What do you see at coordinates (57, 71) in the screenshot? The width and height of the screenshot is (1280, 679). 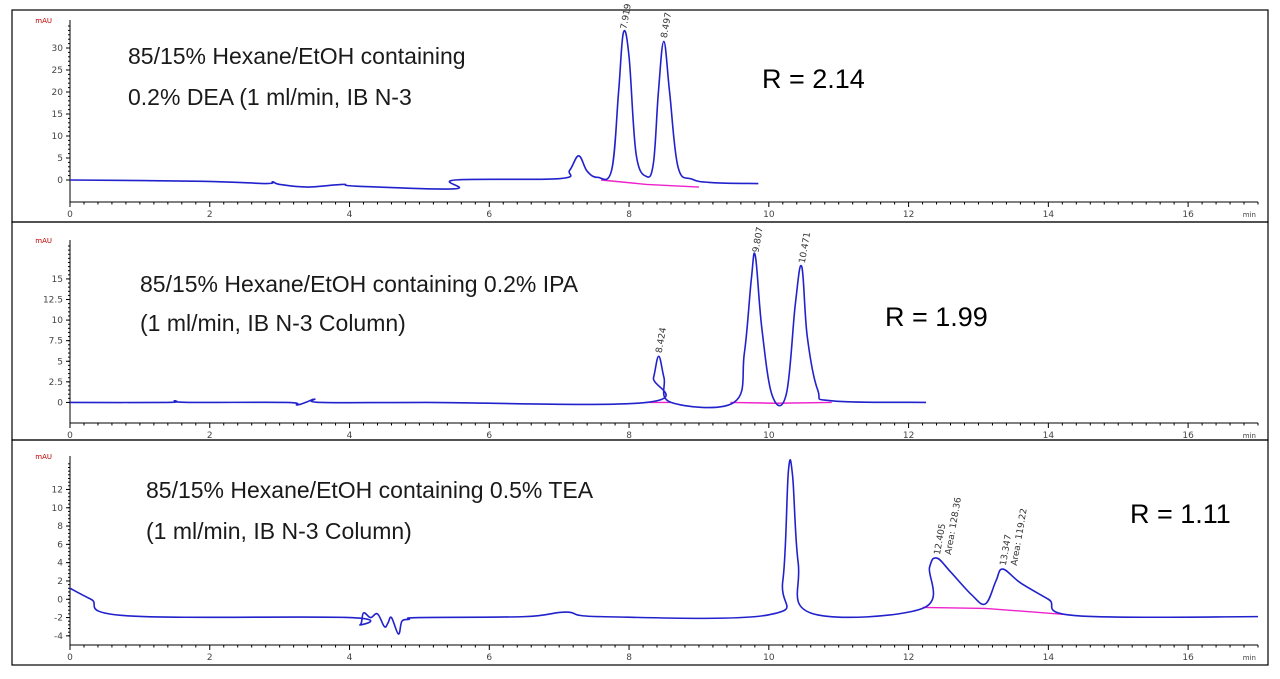 I see `y-tick-label: 25` at bounding box center [57, 71].